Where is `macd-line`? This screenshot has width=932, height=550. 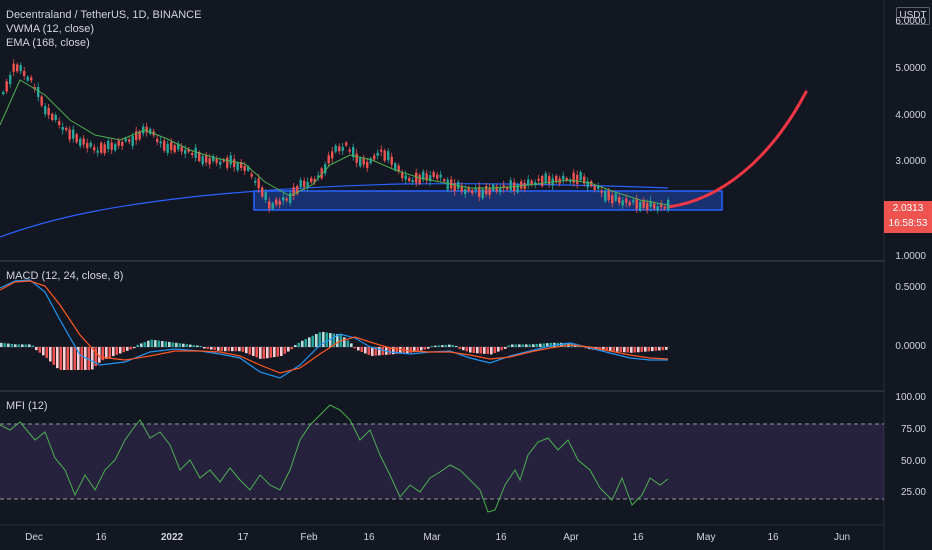
macd-line is located at coordinates (334, 329).